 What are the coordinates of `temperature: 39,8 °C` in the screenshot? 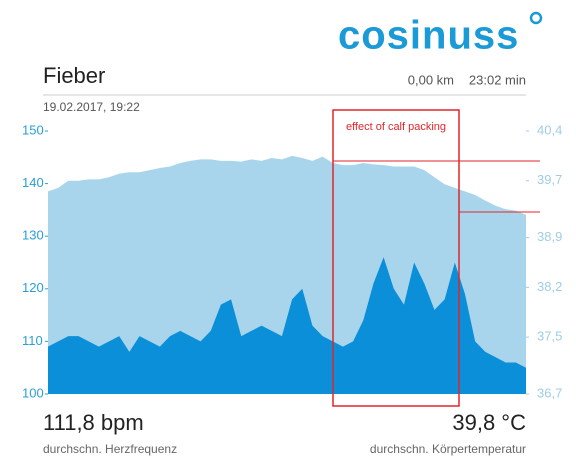 It's located at (489, 422).